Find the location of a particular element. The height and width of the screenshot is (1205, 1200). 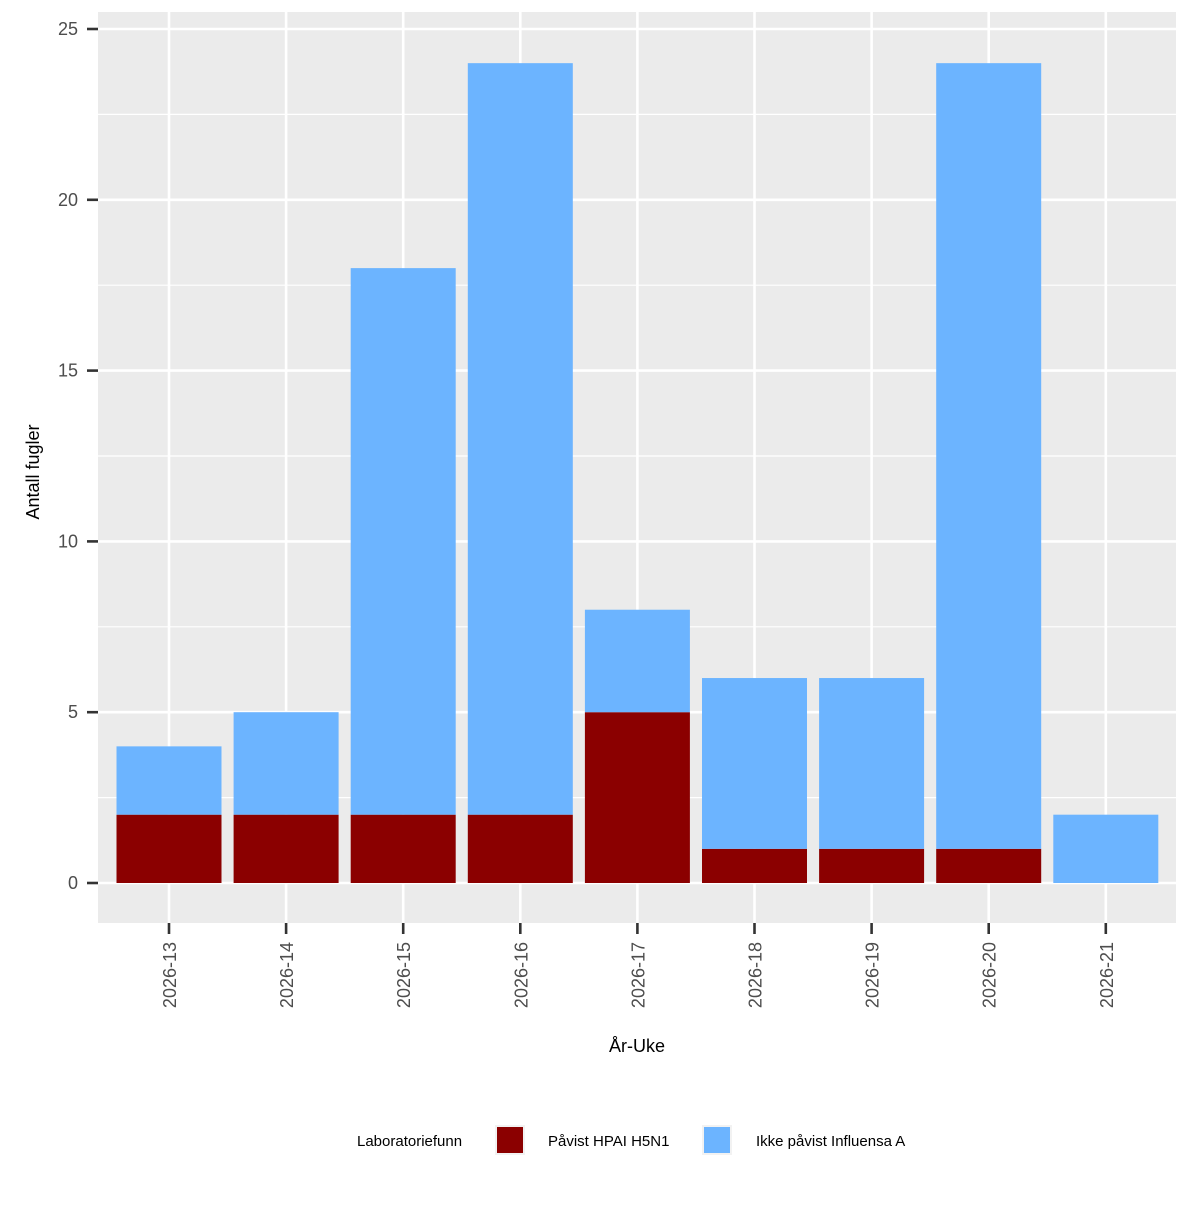

legend-item-hpai: Påvist HPAI H5N1 is located at coordinates (582, 1140).